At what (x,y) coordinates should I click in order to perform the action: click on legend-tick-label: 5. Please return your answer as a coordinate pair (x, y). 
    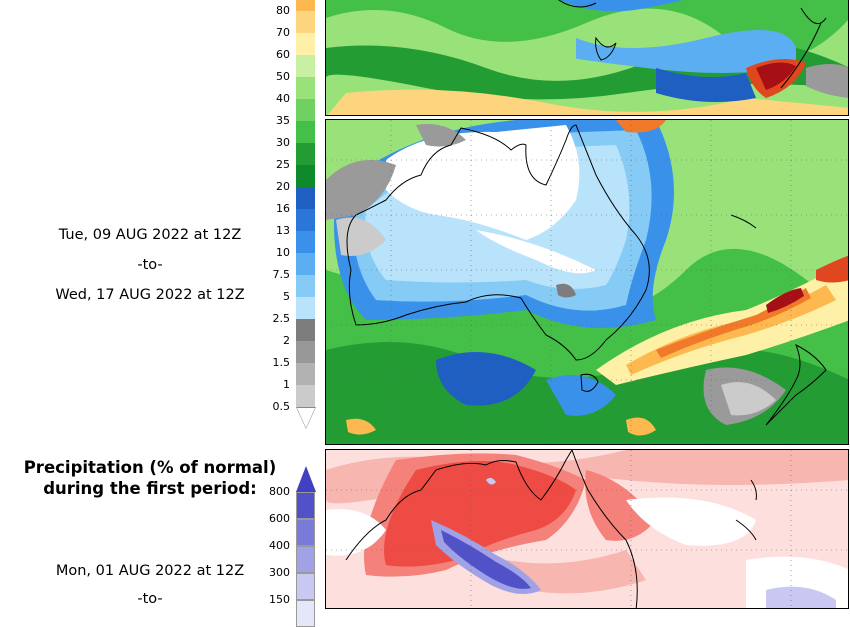
    Looking at the image, I should click on (286, 296).